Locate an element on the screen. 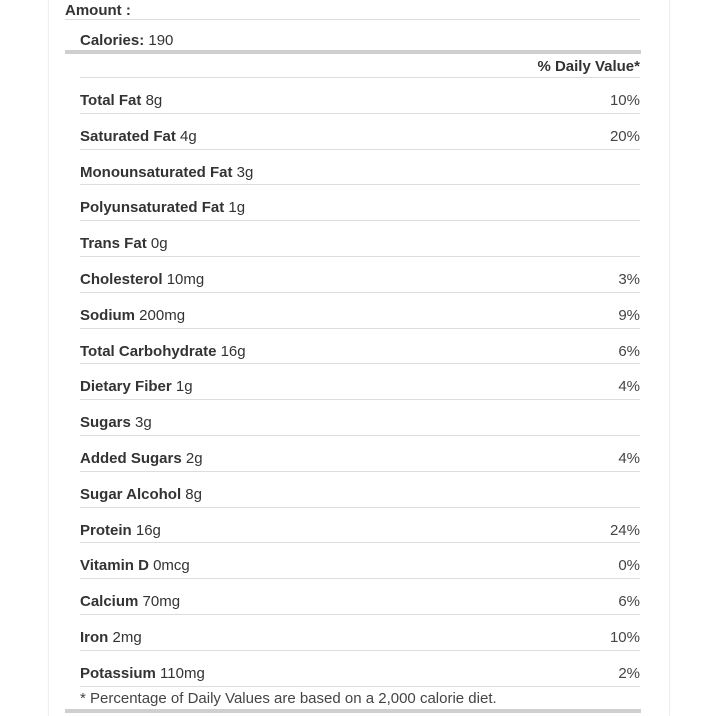 This screenshot has width=716, height=716. nutrient-row: Protein 16g 24% is located at coordinates (360, 526).